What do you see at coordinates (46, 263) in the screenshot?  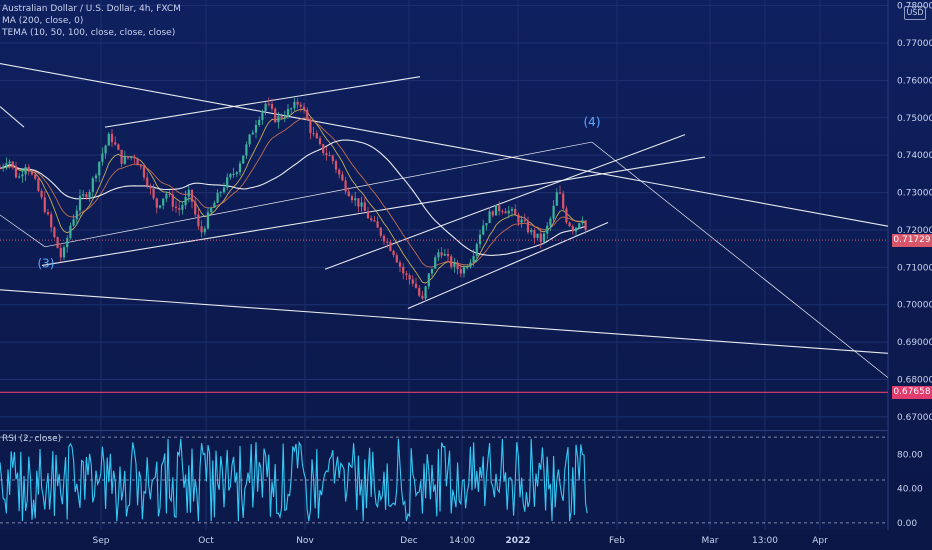 I see `wave-label: (3)` at bounding box center [46, 263].